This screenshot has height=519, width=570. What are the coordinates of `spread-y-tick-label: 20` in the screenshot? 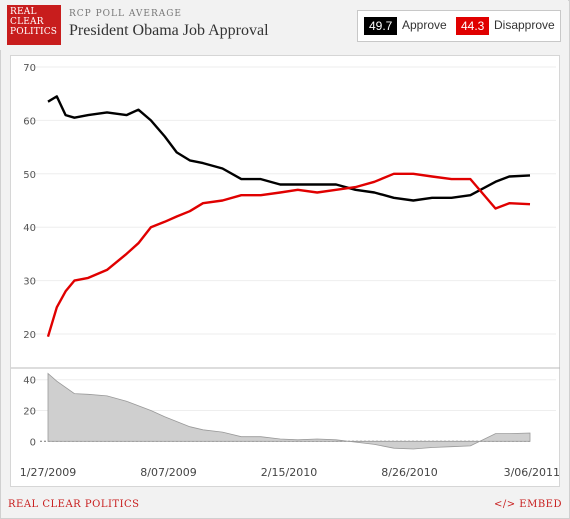 It's located at (29, 412).